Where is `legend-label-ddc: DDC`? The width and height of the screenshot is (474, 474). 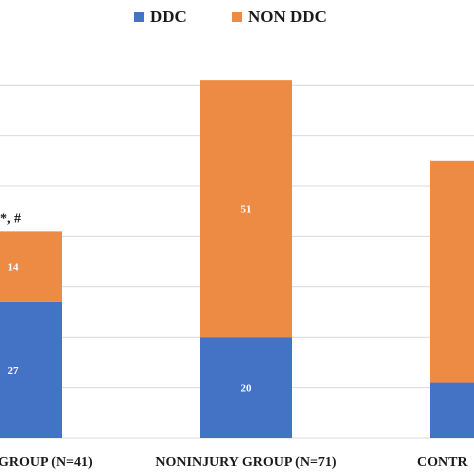 legend-label-ddc: DDC is located at coordinates (168, 16).